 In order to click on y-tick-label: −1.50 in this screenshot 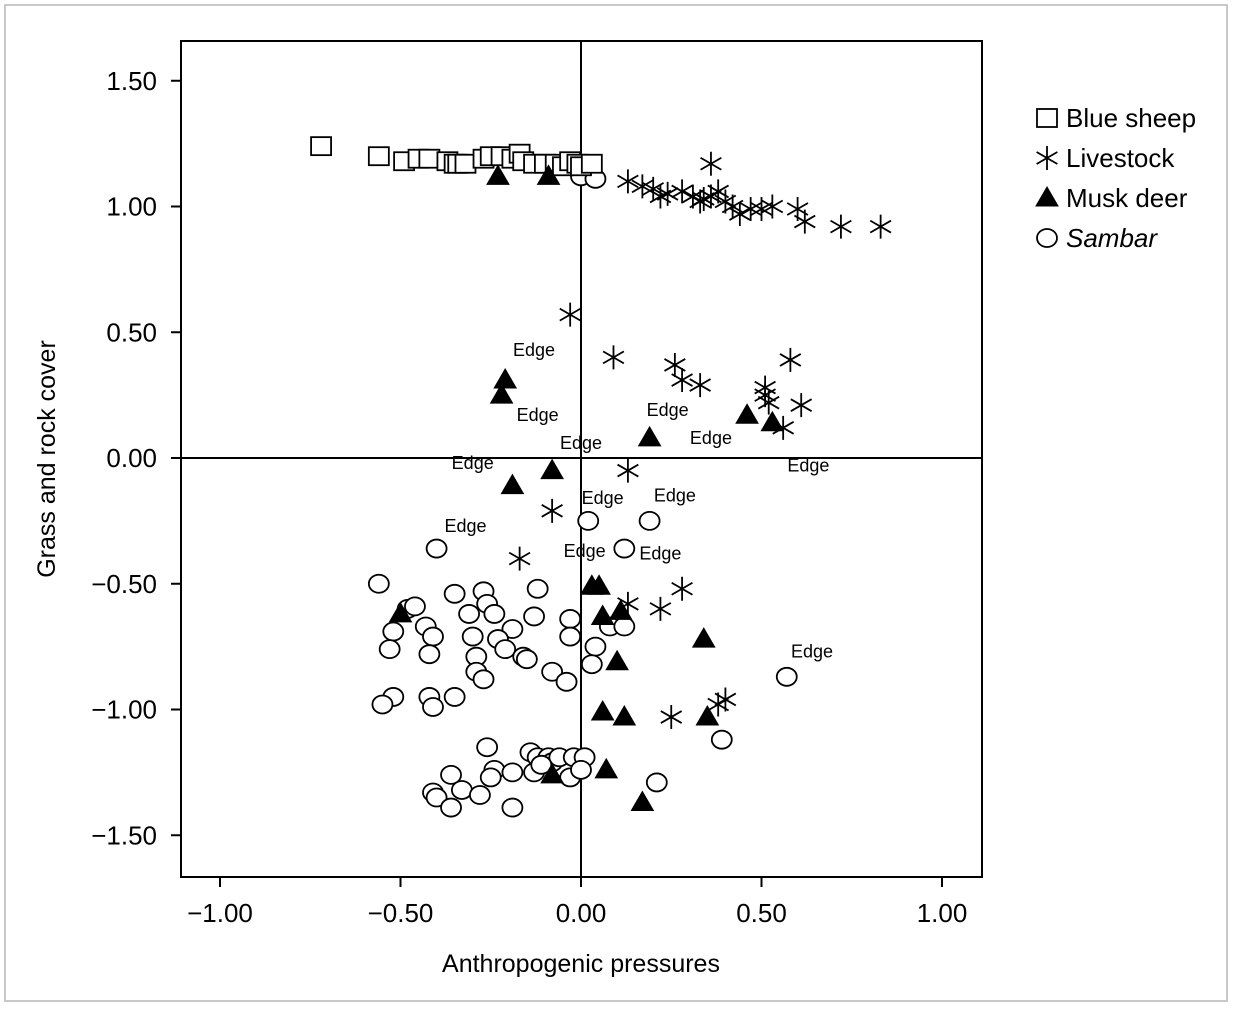, I will do `click(124, 835)`.